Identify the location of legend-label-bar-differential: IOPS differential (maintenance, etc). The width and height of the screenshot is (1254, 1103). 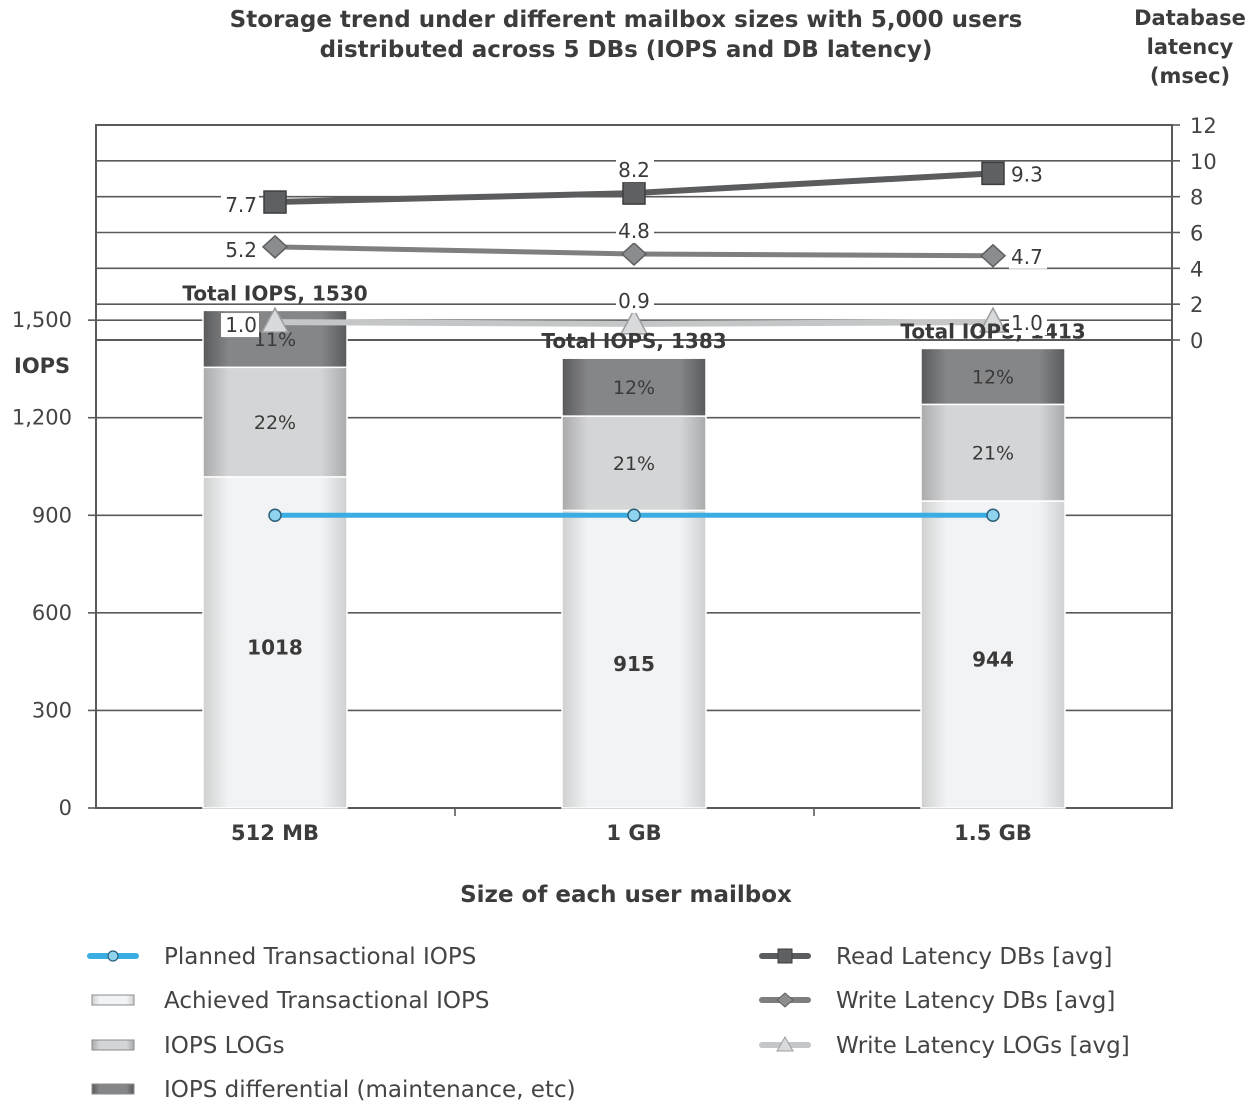
(370, 1090).